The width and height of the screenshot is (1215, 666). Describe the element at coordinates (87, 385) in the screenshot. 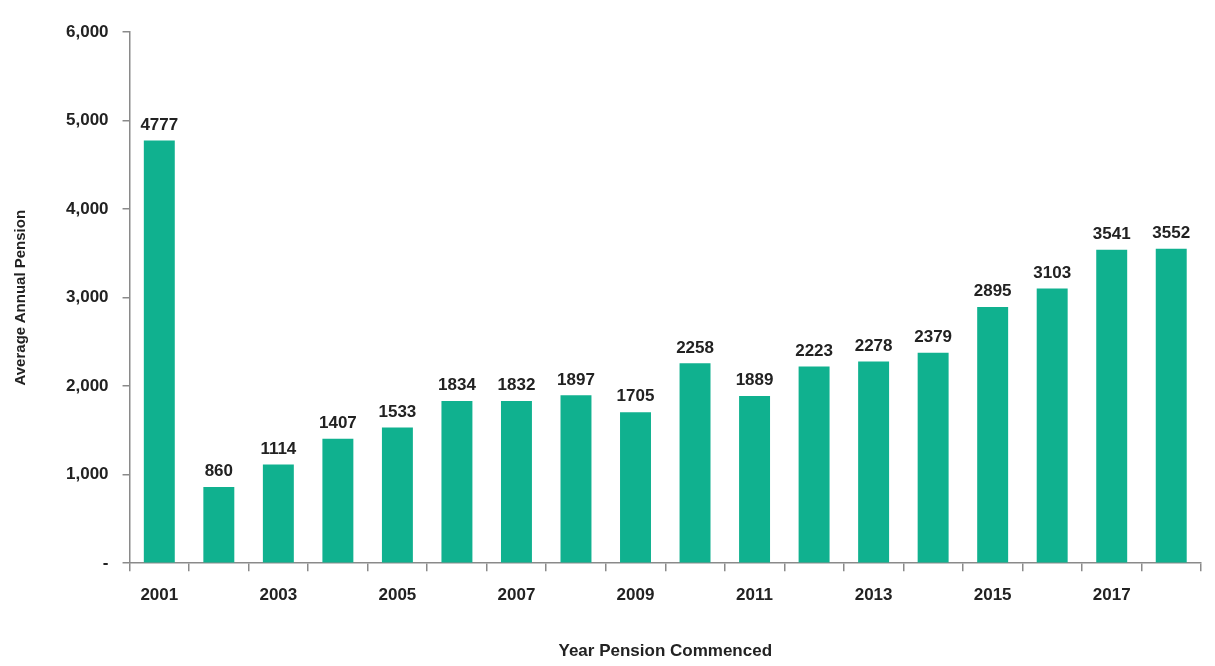

I see `y-tick-label: 2,000` at that location.